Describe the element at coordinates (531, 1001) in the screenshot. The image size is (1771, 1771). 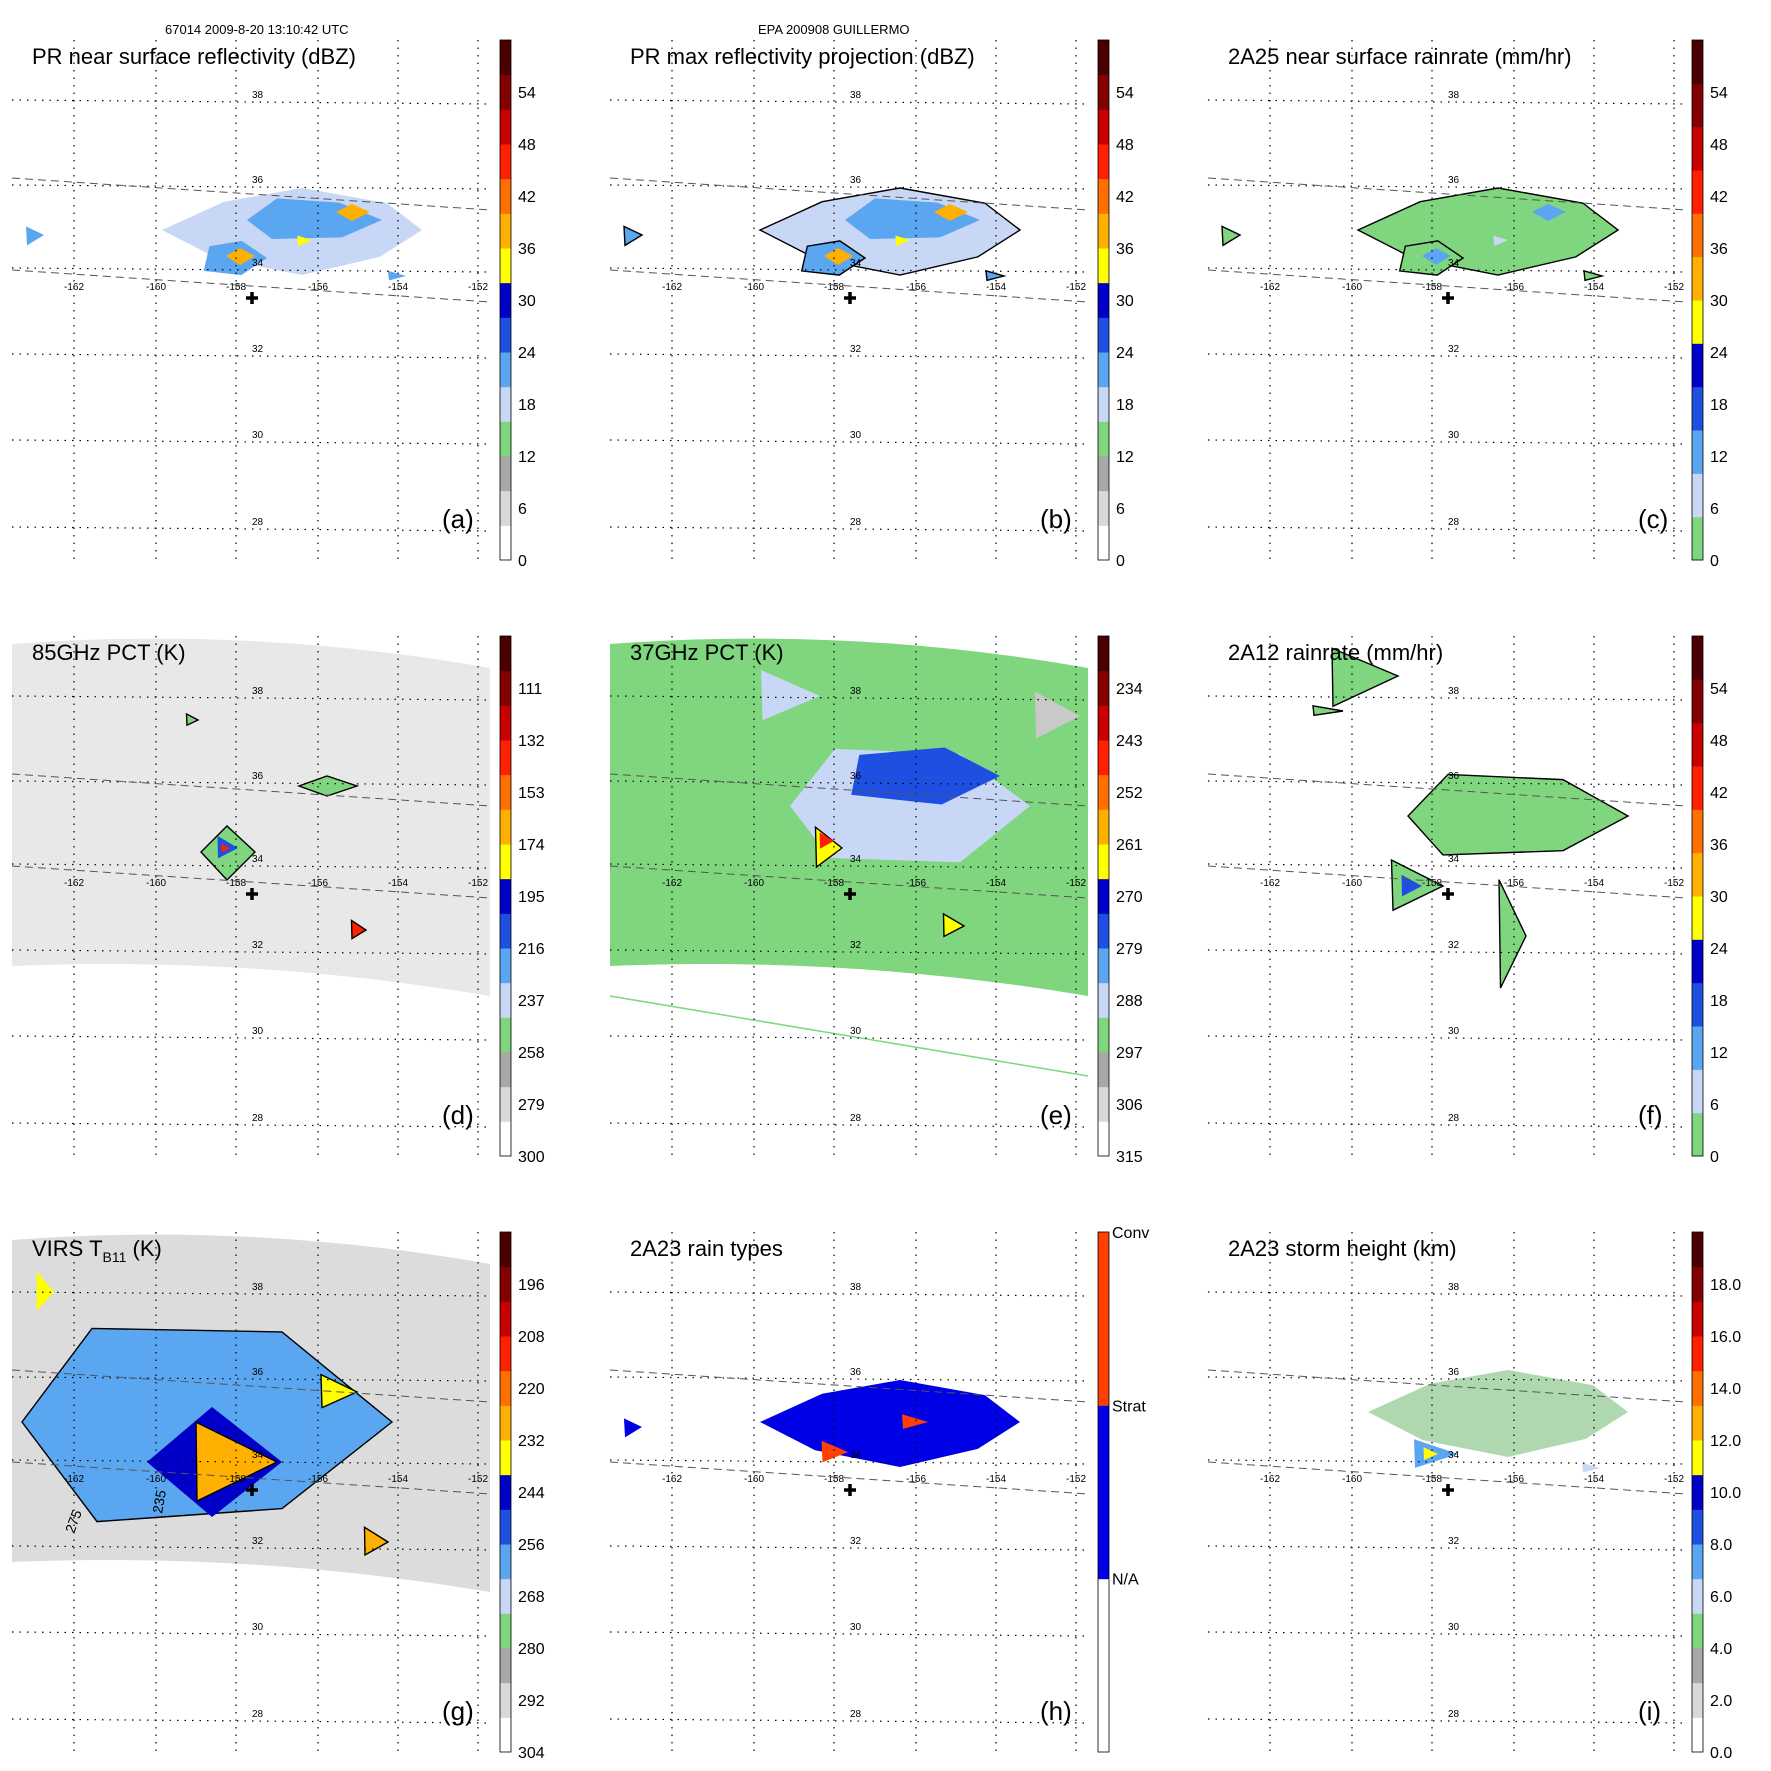
I see `colorbar-tick-label: 237` at that location.